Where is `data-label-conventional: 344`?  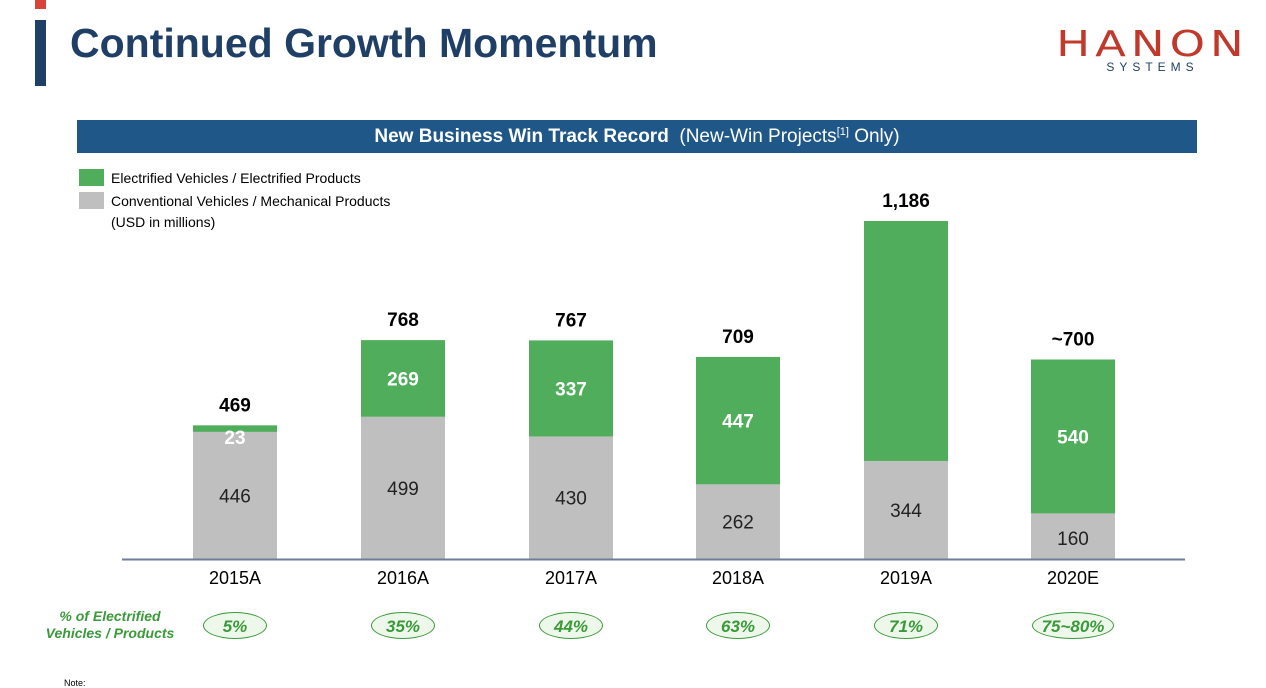
data-label-conventional: 344 is located at coordinates (906, 511).